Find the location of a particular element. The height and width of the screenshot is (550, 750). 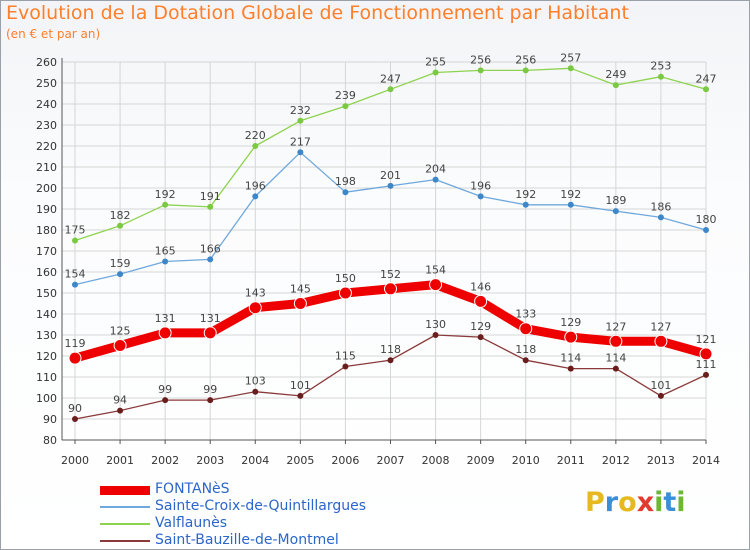

data-label: 150 is located at coordinates (345, 278).